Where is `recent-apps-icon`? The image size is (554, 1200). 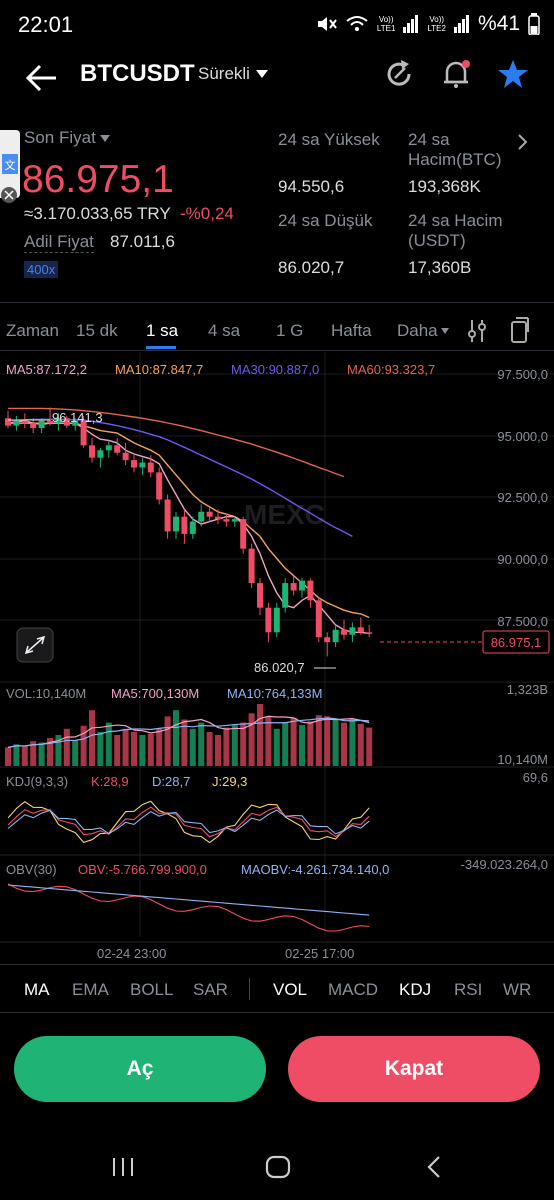
recent-apps-icon is located at coordinates (123, 1167).